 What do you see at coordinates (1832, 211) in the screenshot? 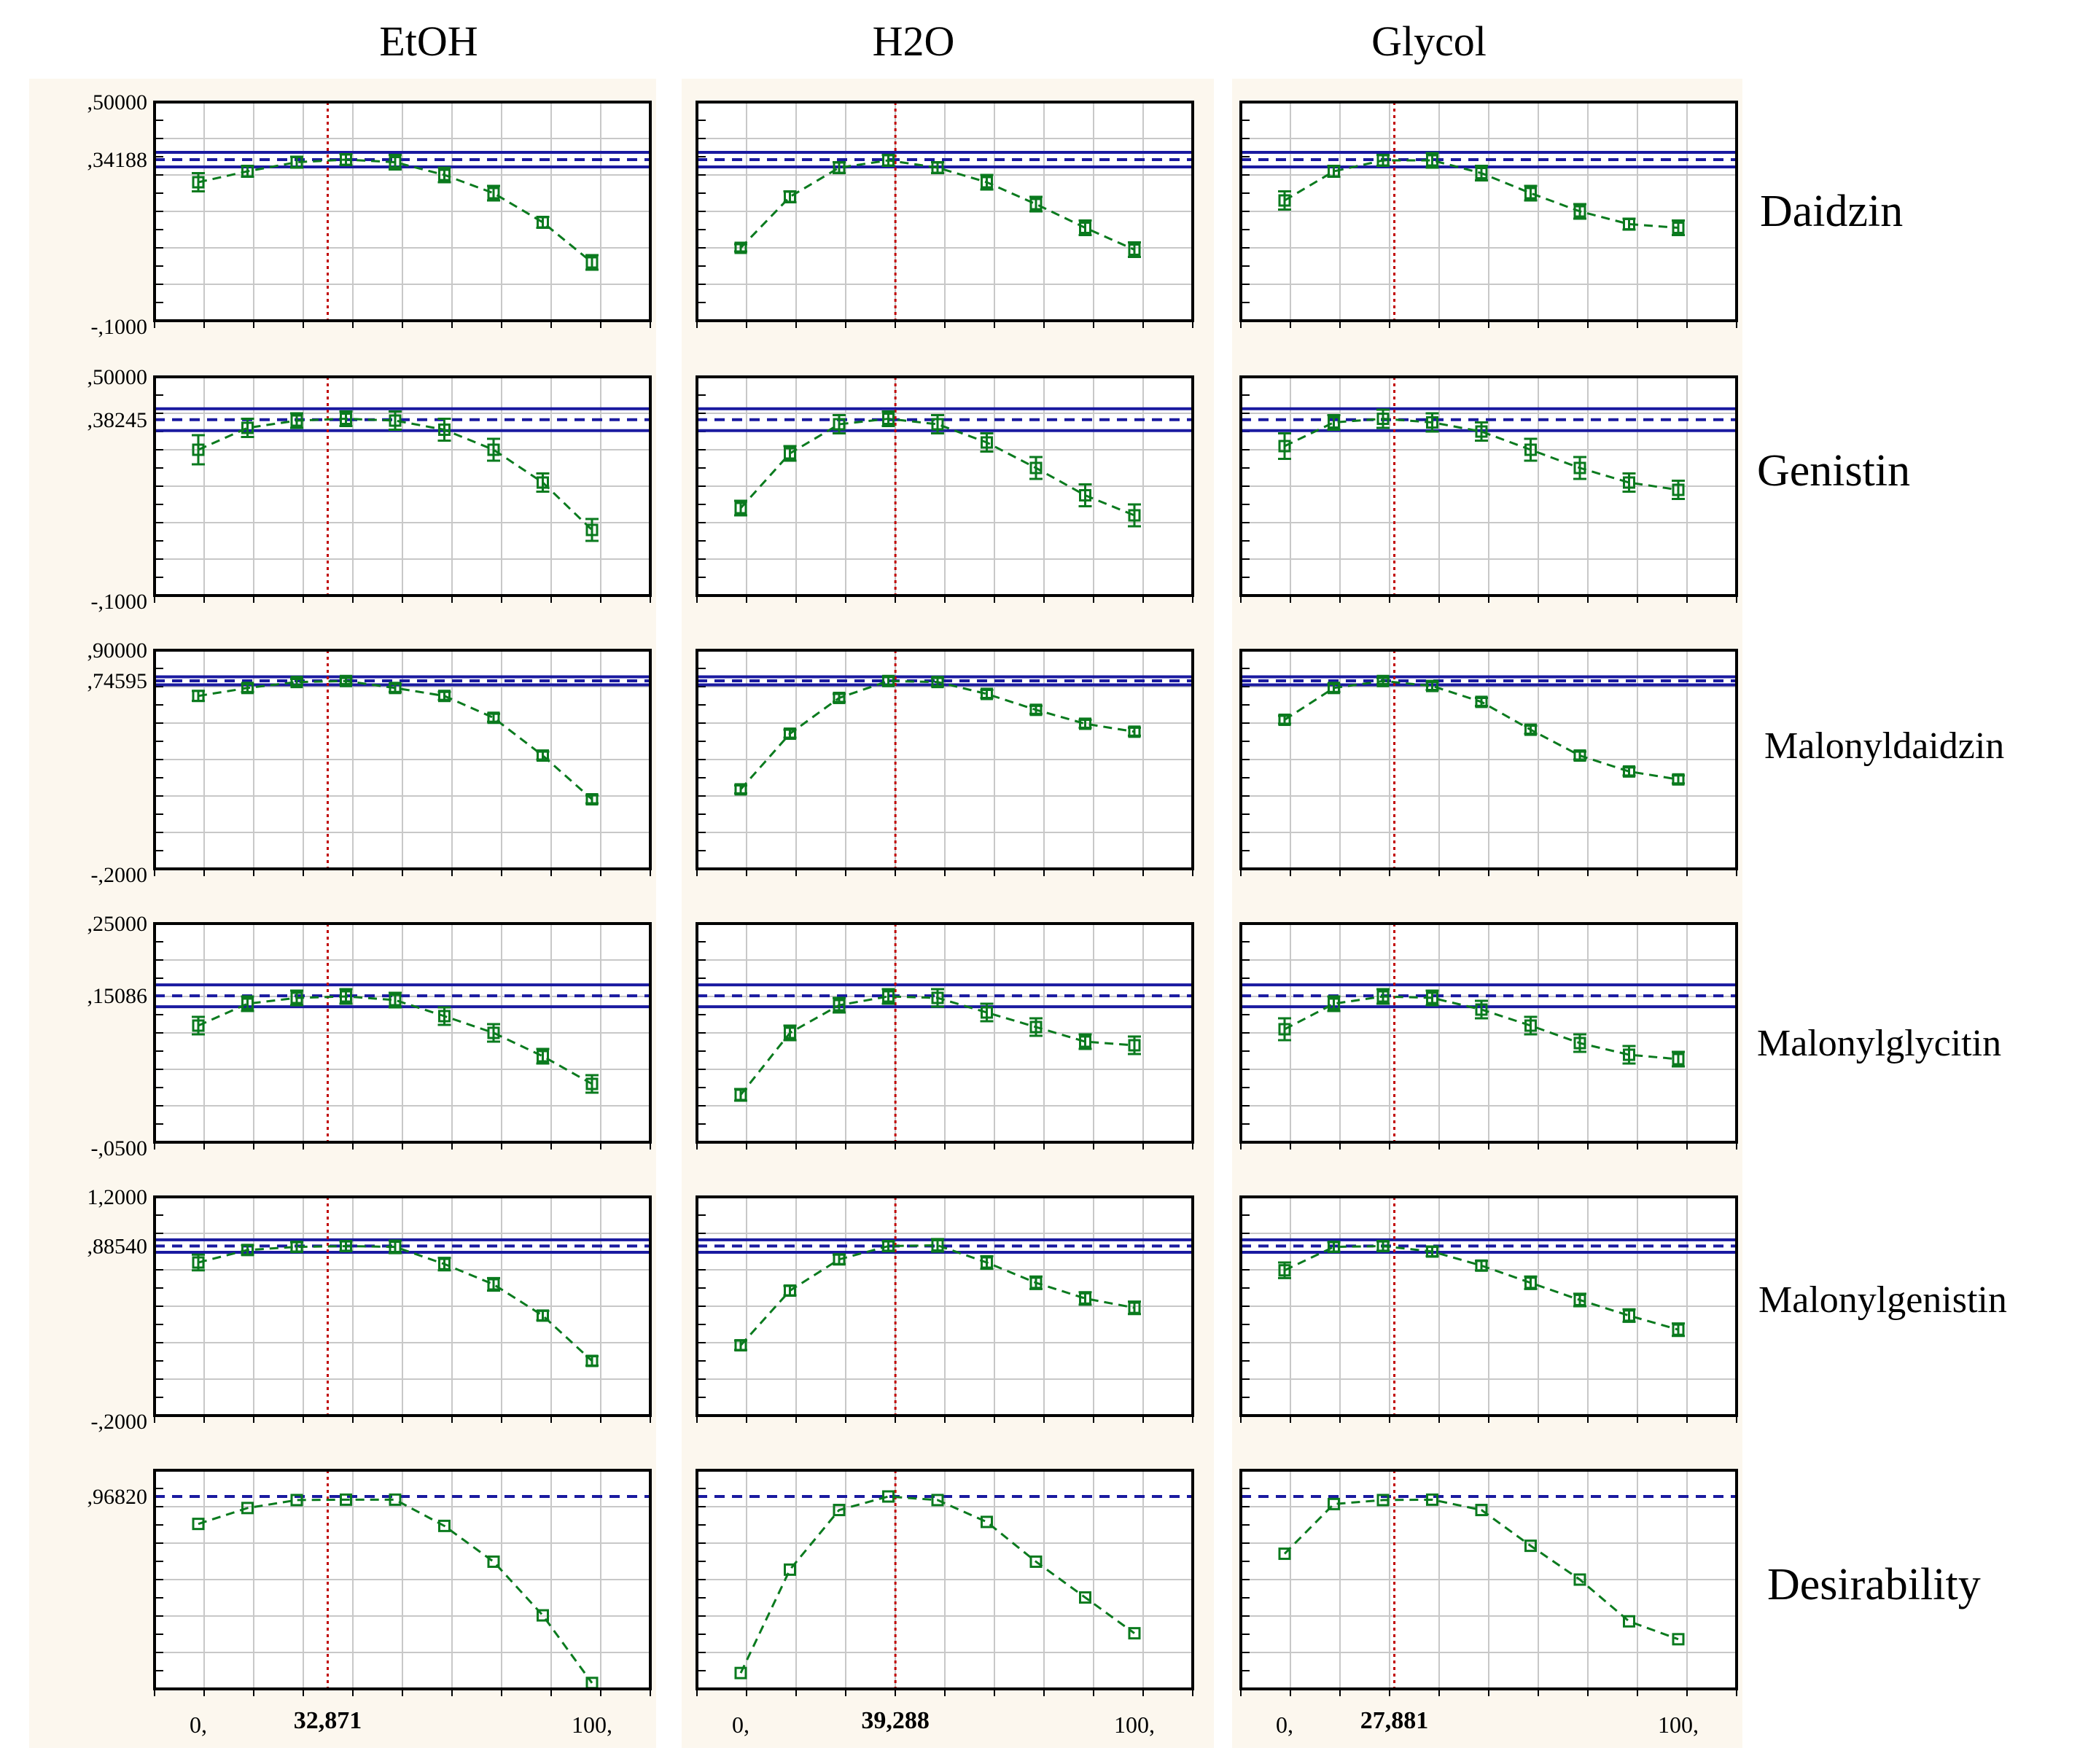
I see `row-label-daidzin: Daidzin` at bounding box center [1832, 211].